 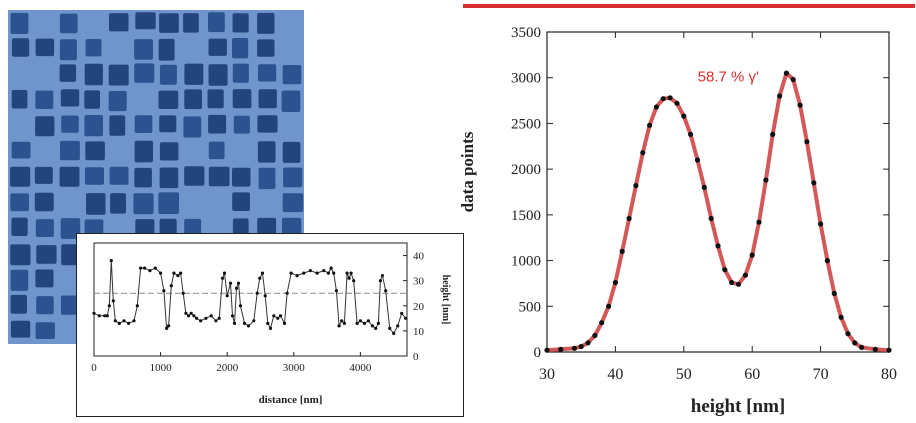 What do you see at coordinates (547, 374) in the screenshot?
I see `x-tick-label: 30` at bounding box center [547, 374].